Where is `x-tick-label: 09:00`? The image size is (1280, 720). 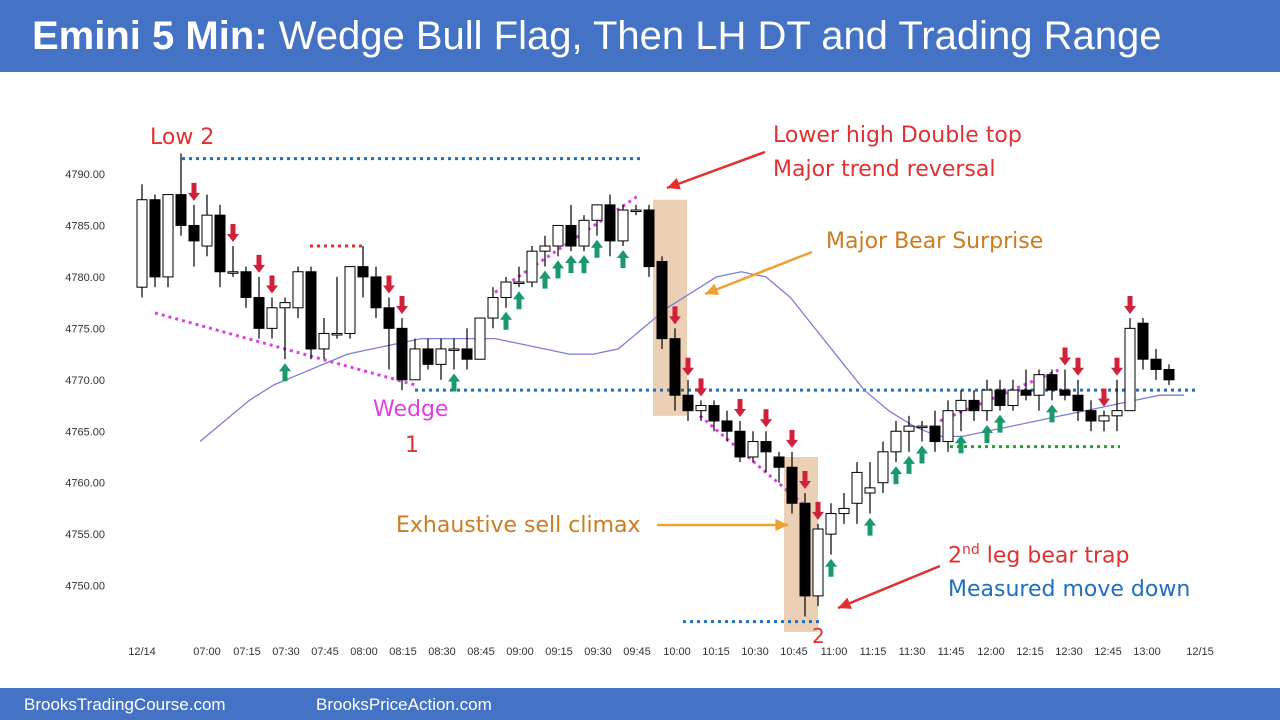
x-tick-label: 09:00 is located at coordinates (520, 652).